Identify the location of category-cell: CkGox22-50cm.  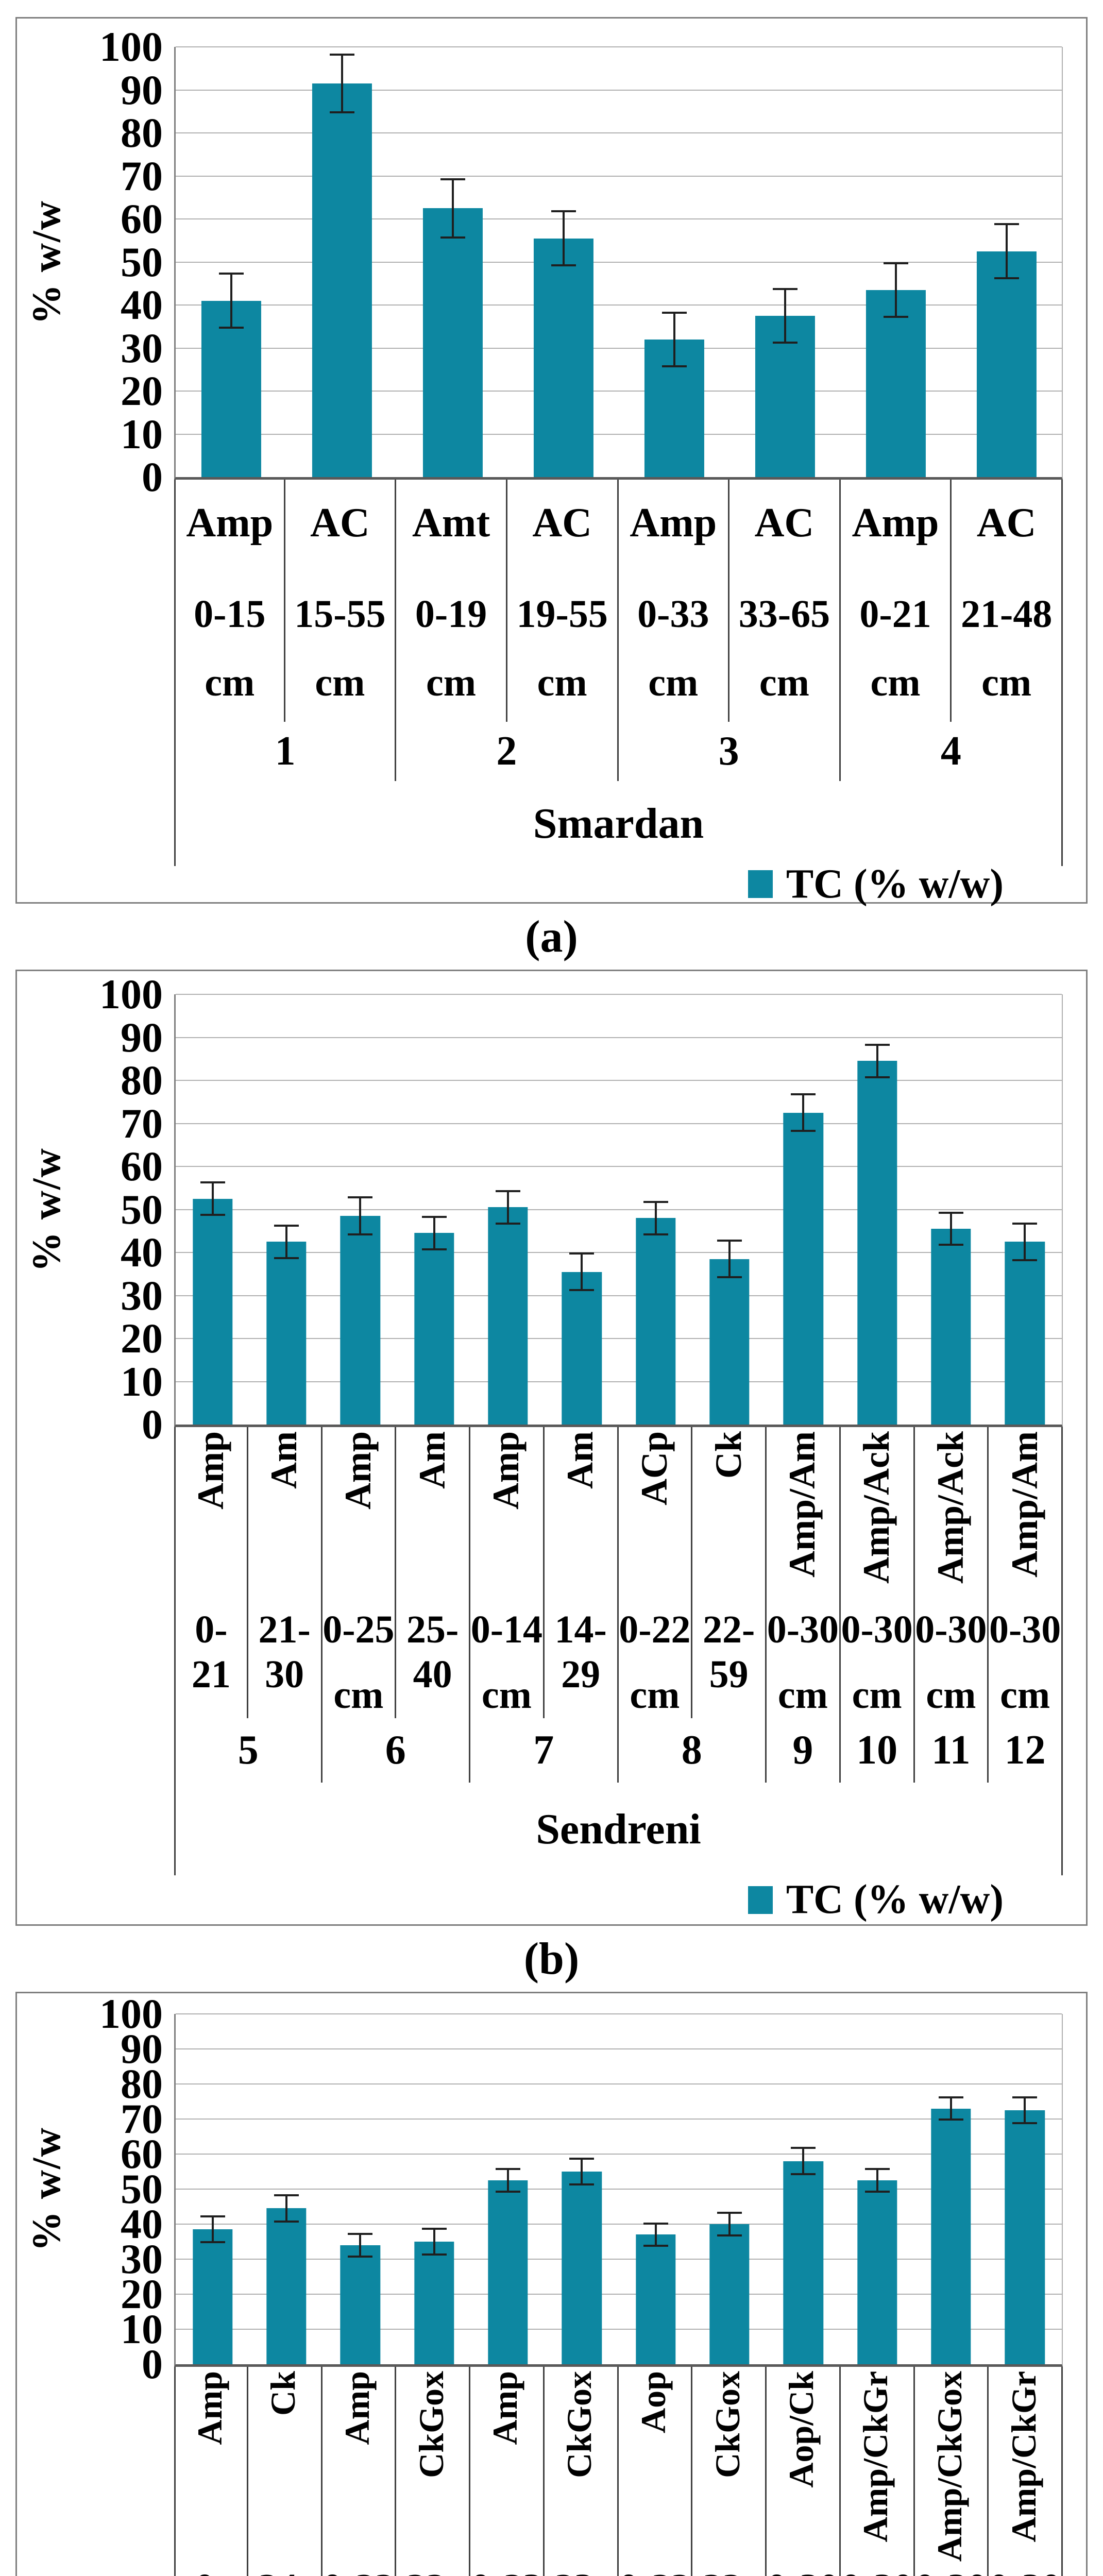
(433, 2471).